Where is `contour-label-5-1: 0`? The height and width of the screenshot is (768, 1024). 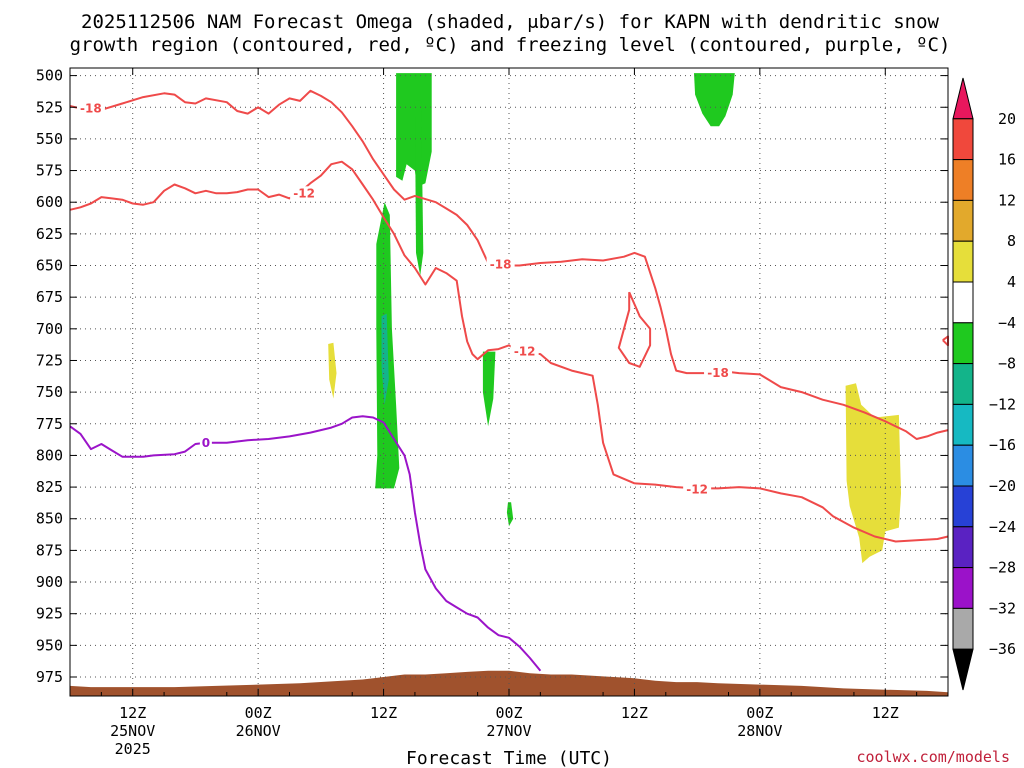
contour-label-5-1: 0 is located at coordinates (206, 443).